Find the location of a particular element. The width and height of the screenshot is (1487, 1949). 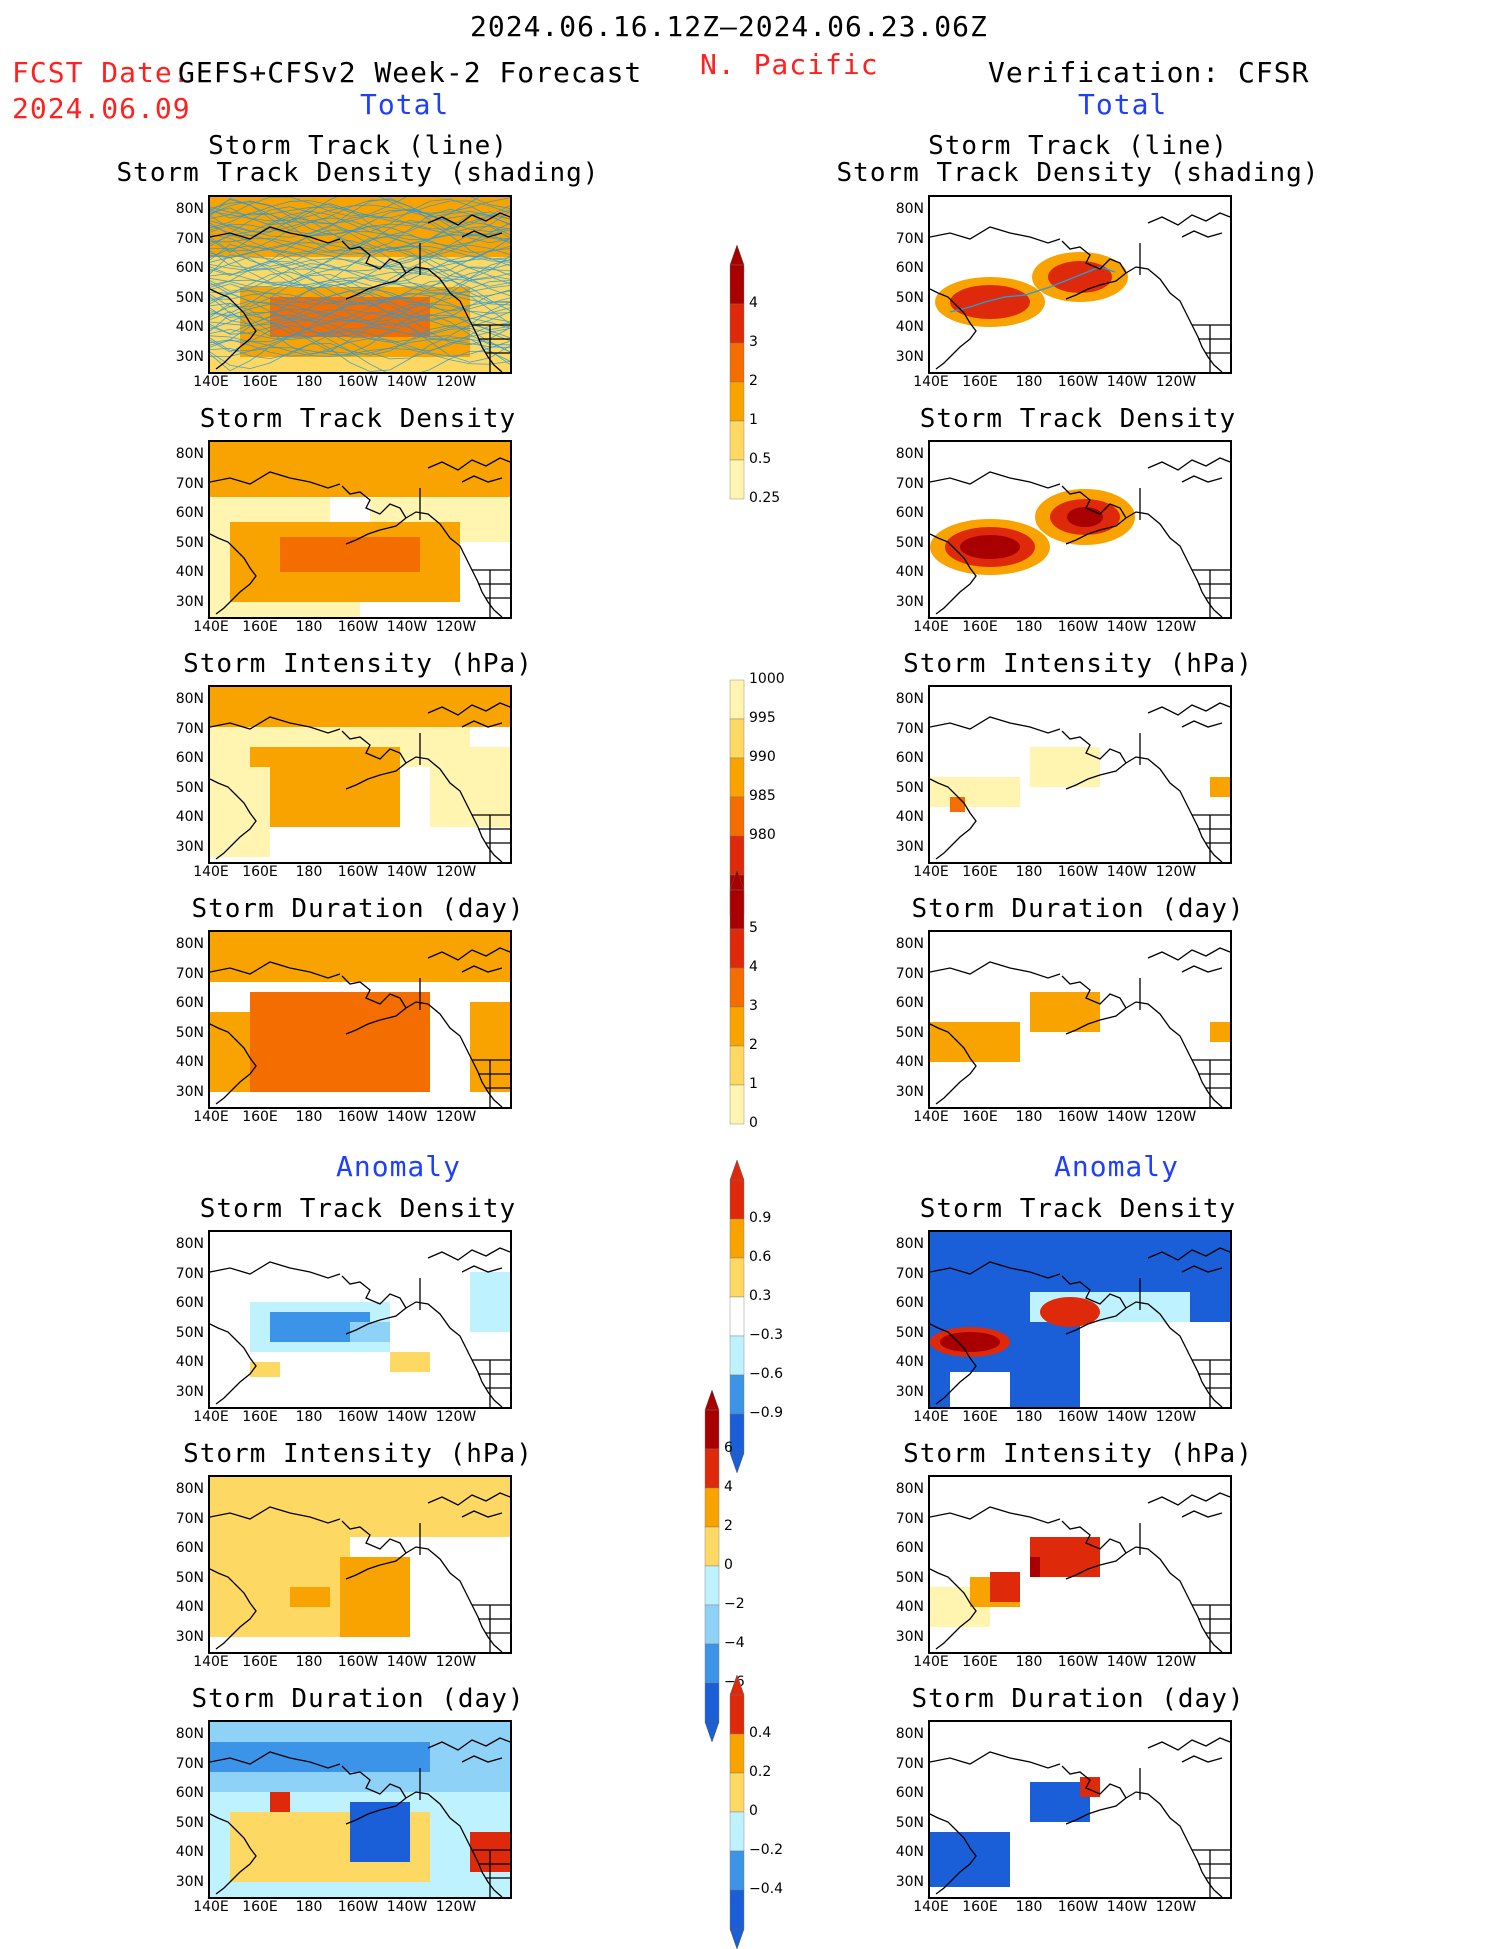

colorbar-label: 0.6 is located at coordinates (760, 1257).